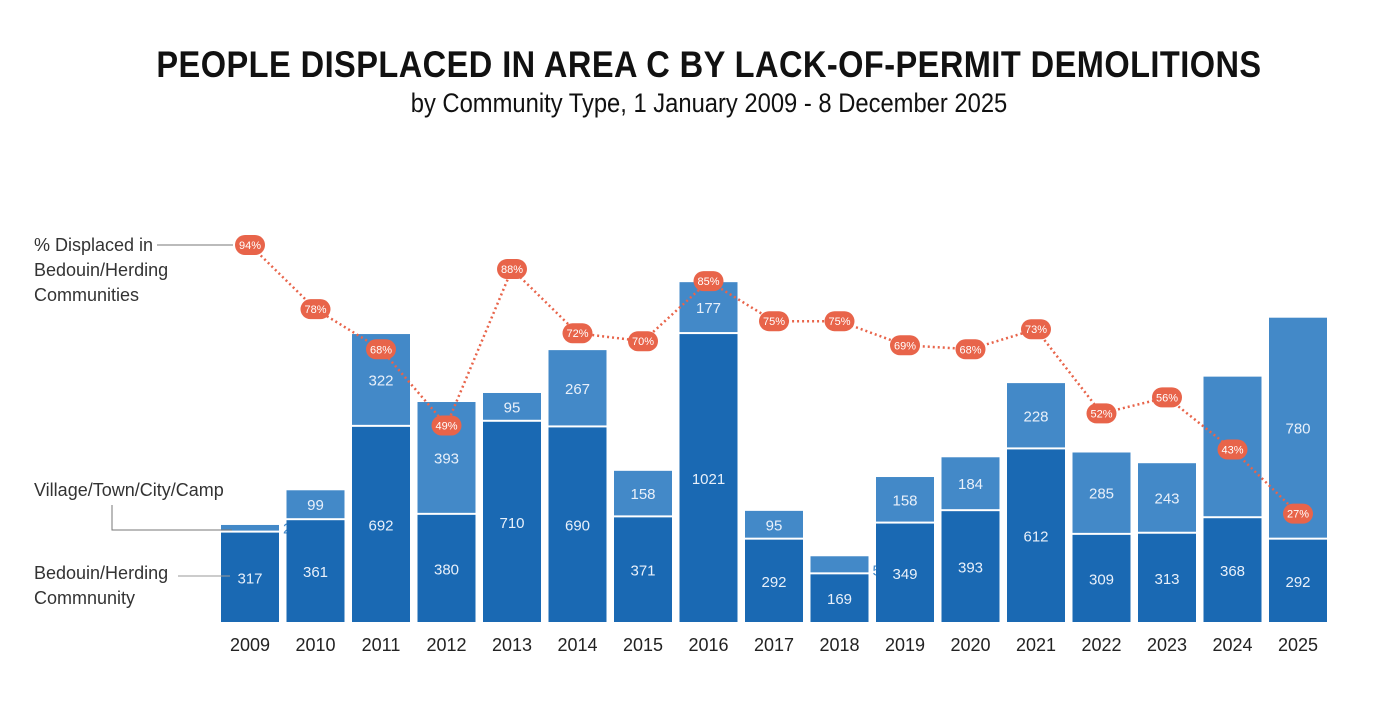 The image size is (1400, 704). I want to click on percent-label: 27%, so click(1298, 515).